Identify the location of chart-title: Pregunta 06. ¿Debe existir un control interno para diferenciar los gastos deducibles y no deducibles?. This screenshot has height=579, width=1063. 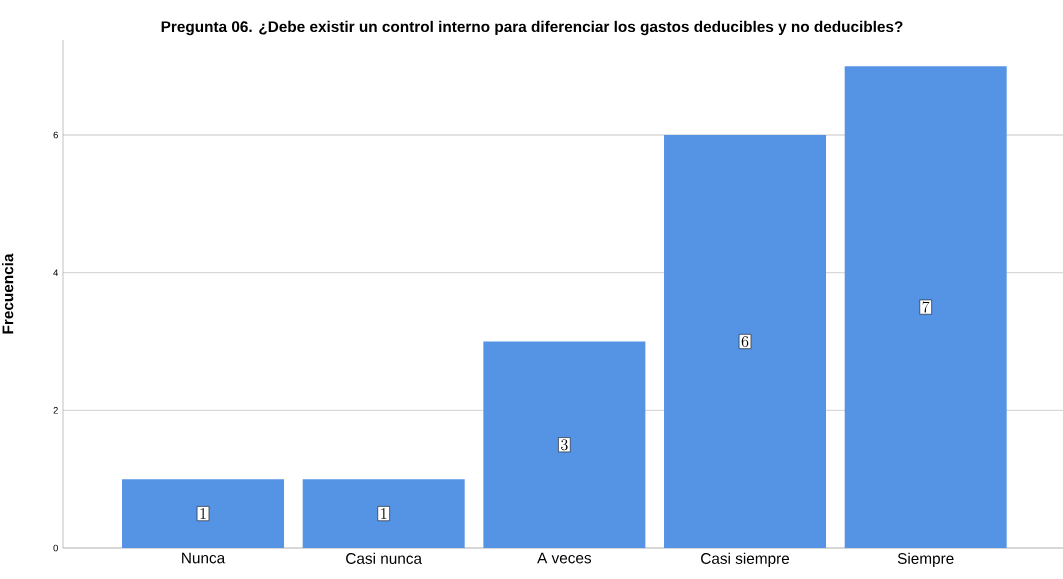
(532, 28).